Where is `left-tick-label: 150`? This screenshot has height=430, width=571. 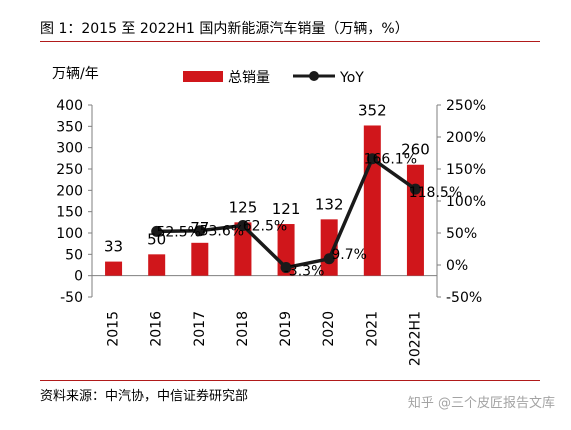
left-tick-label: 150 is located at coordinates (69, 213).